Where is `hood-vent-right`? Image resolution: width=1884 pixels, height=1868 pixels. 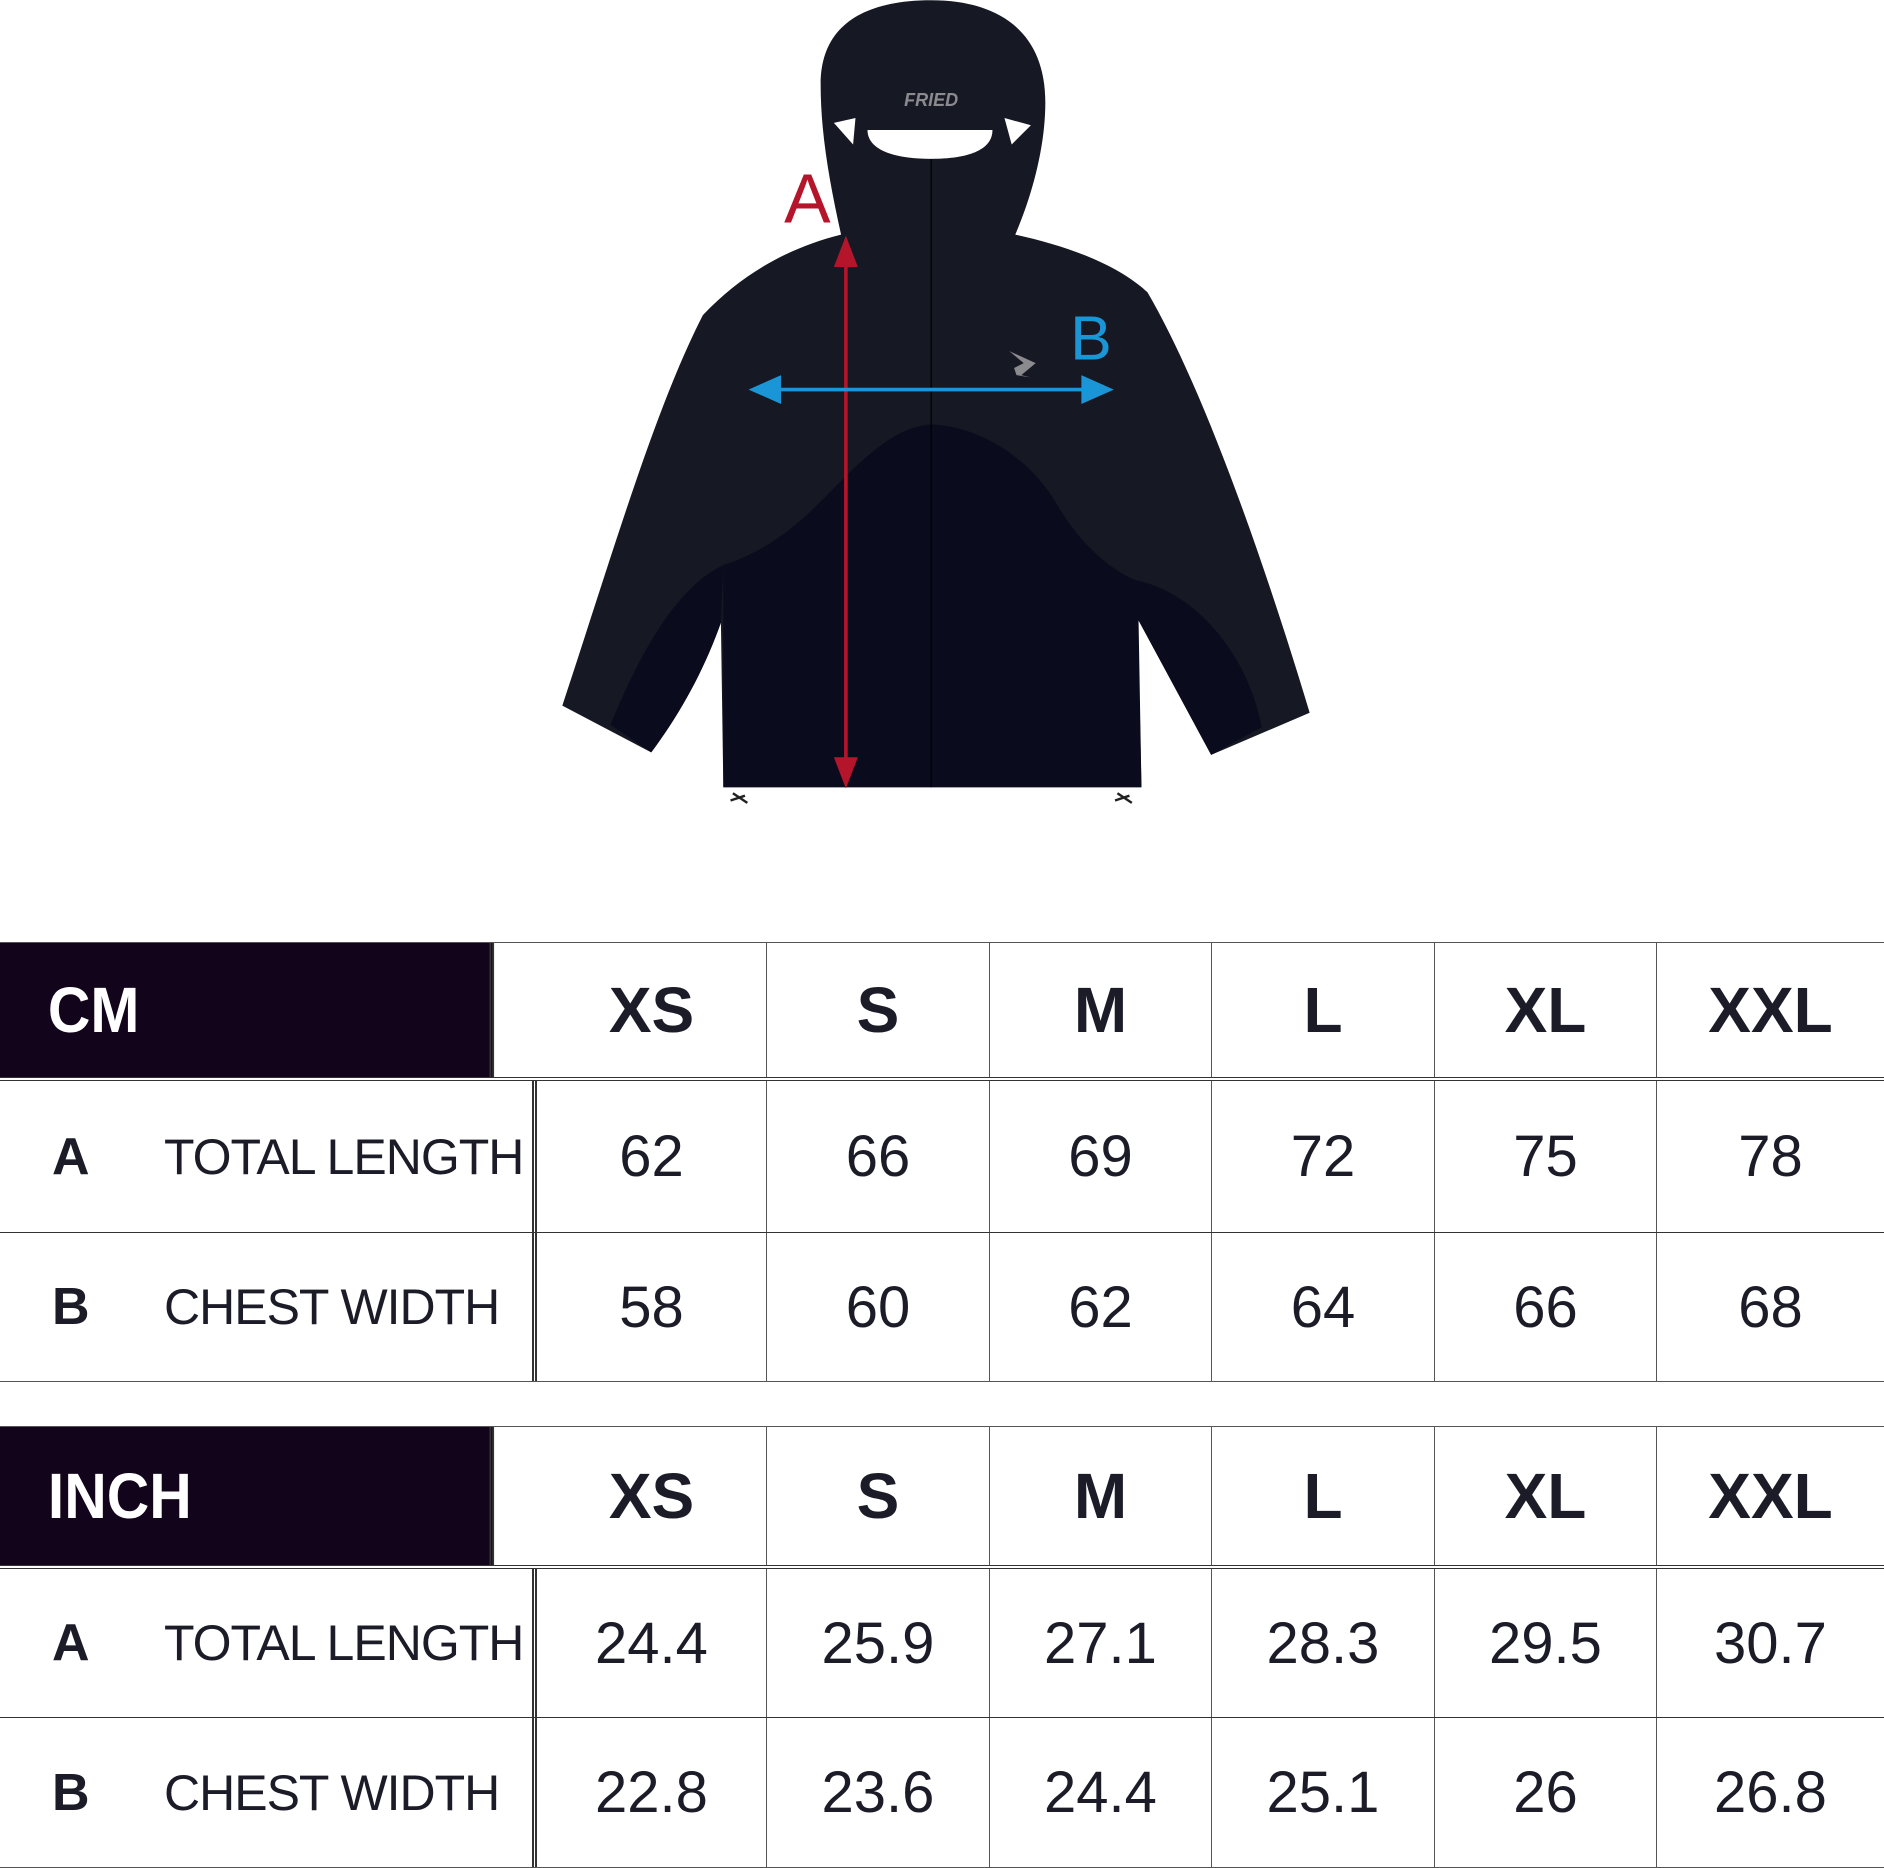 hood-vent-right is located at coordinates (1017, 131).